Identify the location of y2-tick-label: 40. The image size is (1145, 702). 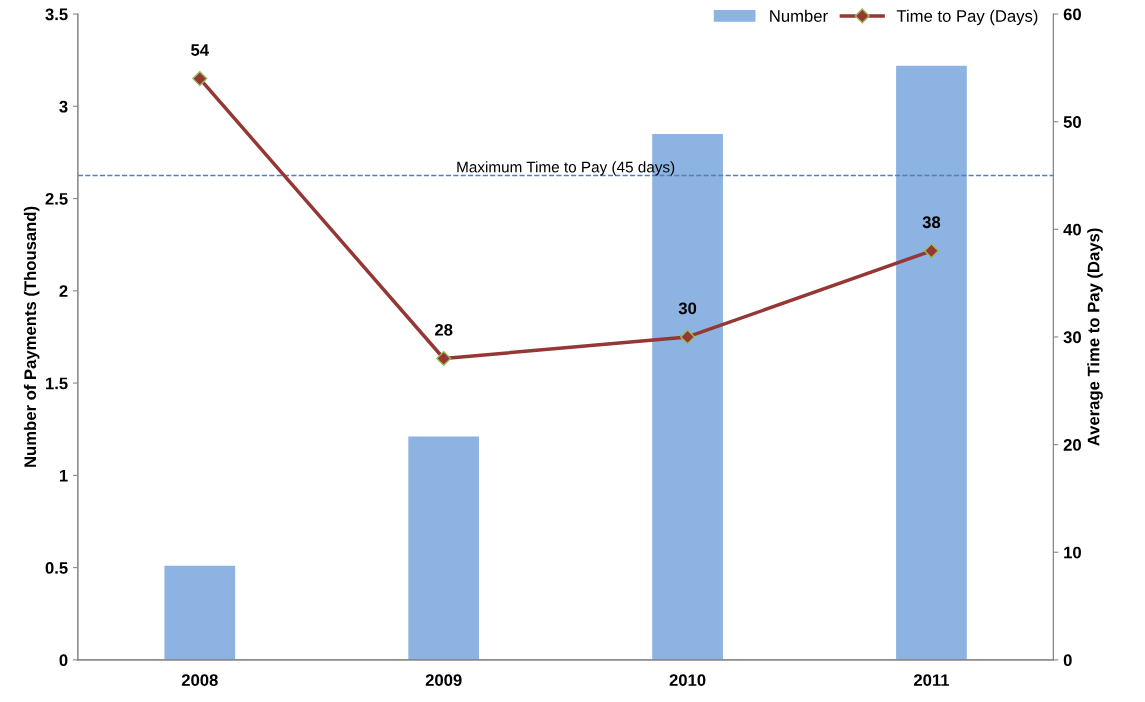
(1072, 229).